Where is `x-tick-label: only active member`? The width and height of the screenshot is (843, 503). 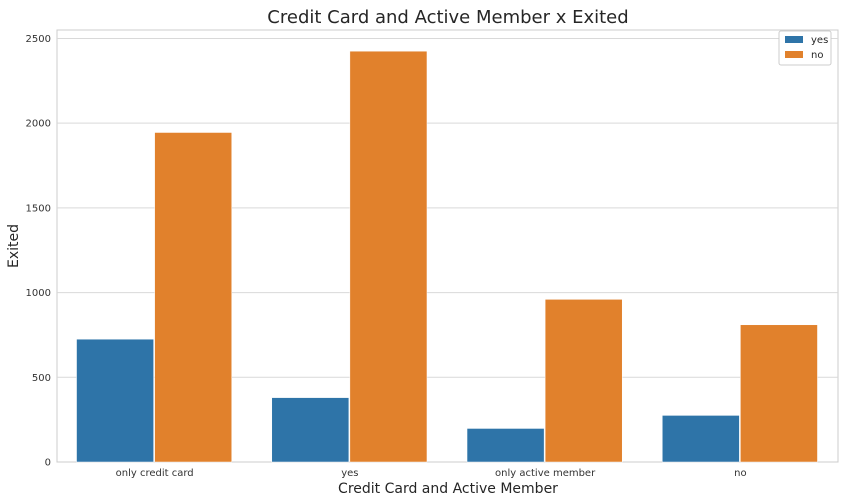 x-tick-label: only active member is located at coordinates (545, 473).